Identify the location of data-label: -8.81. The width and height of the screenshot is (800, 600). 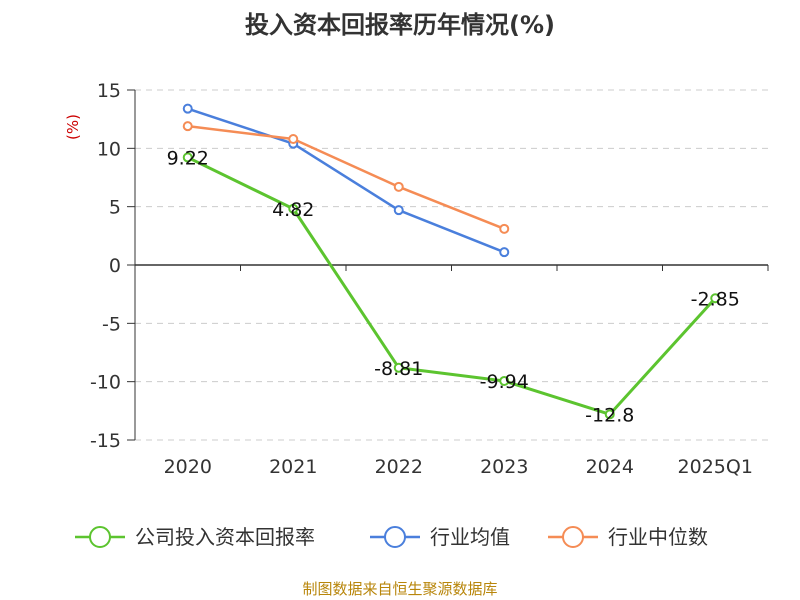
(398, 369).